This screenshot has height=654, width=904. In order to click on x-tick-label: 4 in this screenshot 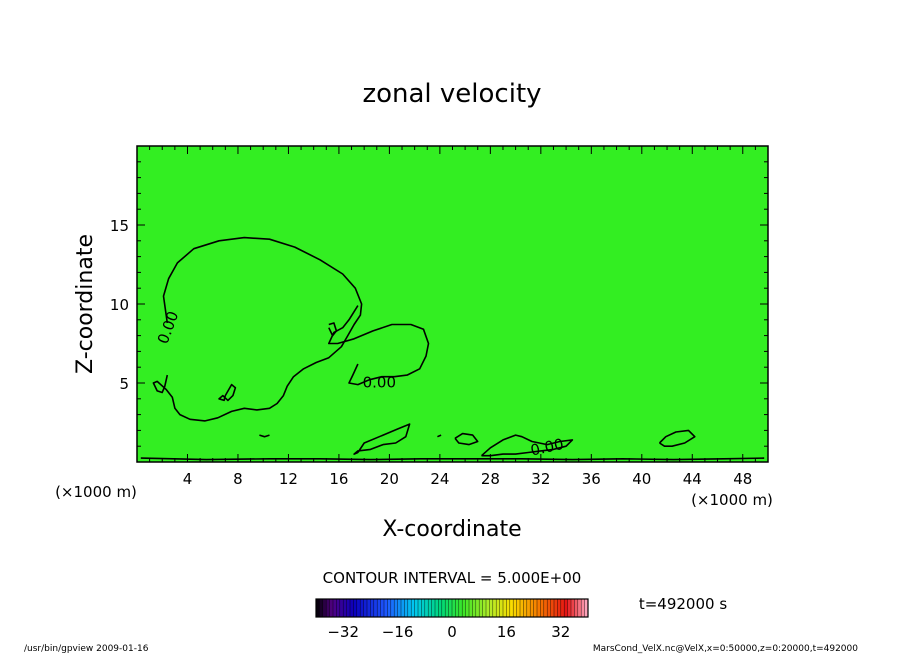, I will do `click(188, 479)`.